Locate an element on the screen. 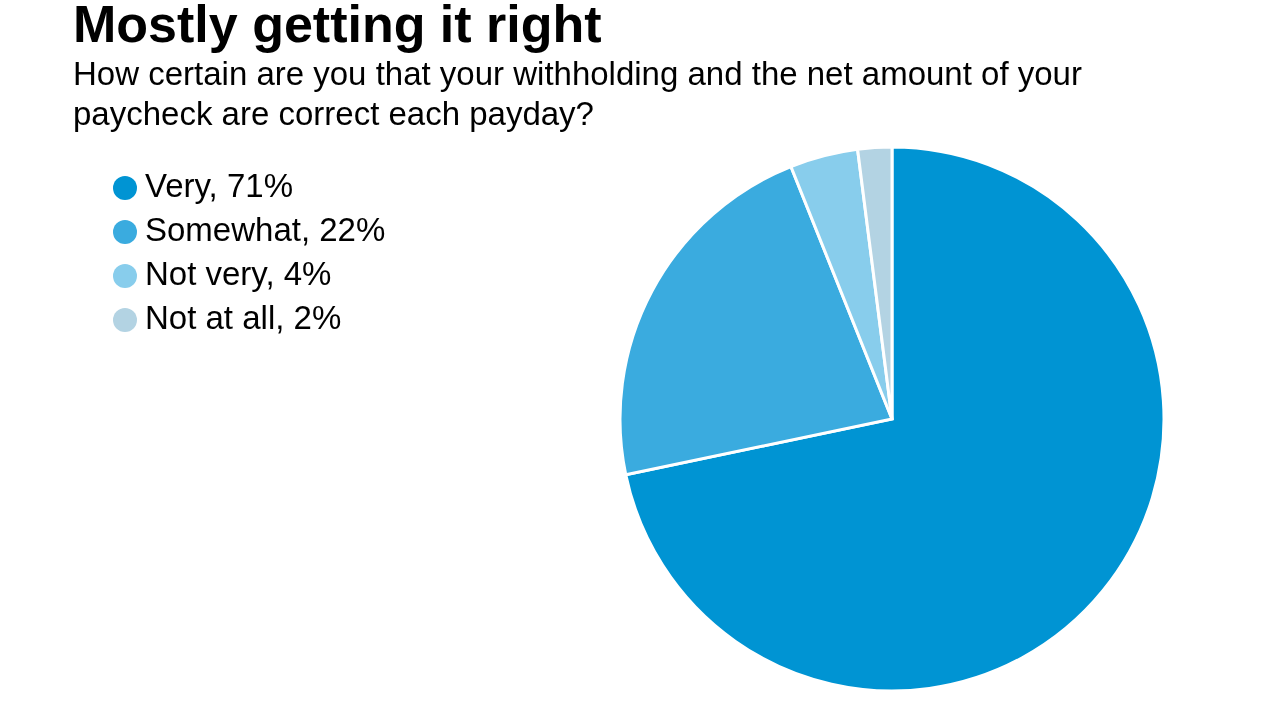 Image resolution: width=1280 pixels, height=720 pixels. legend-label: Not very, 4% is located at coordinates (238, 273).